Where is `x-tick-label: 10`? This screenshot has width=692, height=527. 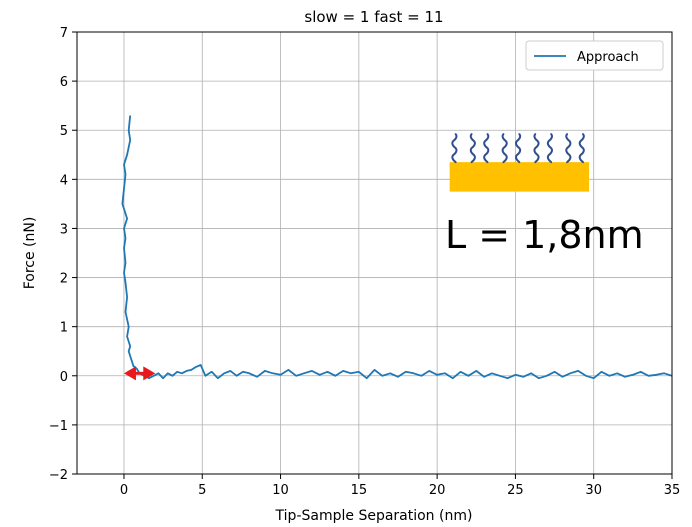
x-tick-label: 10 is located at coordinates (280, 490).